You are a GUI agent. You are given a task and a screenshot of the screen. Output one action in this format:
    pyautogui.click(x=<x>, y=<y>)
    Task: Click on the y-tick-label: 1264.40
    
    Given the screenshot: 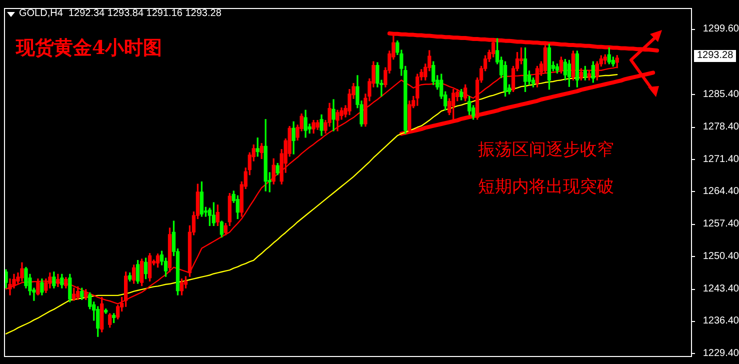 What is the action you would take?
    pyautogui.click(x=720, y=192)
    